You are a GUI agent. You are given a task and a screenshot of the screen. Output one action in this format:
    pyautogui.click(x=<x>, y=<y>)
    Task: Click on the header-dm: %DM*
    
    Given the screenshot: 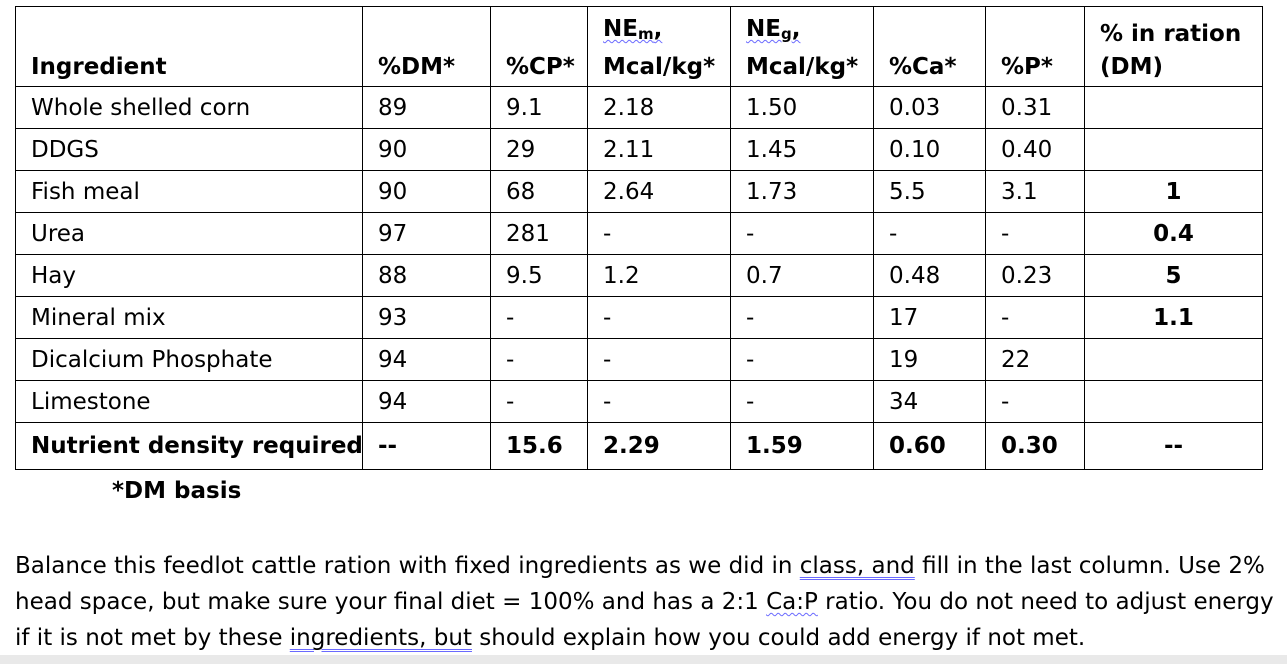 What is the action you would take?
    pyautogui.click(x=426, y=46)
    